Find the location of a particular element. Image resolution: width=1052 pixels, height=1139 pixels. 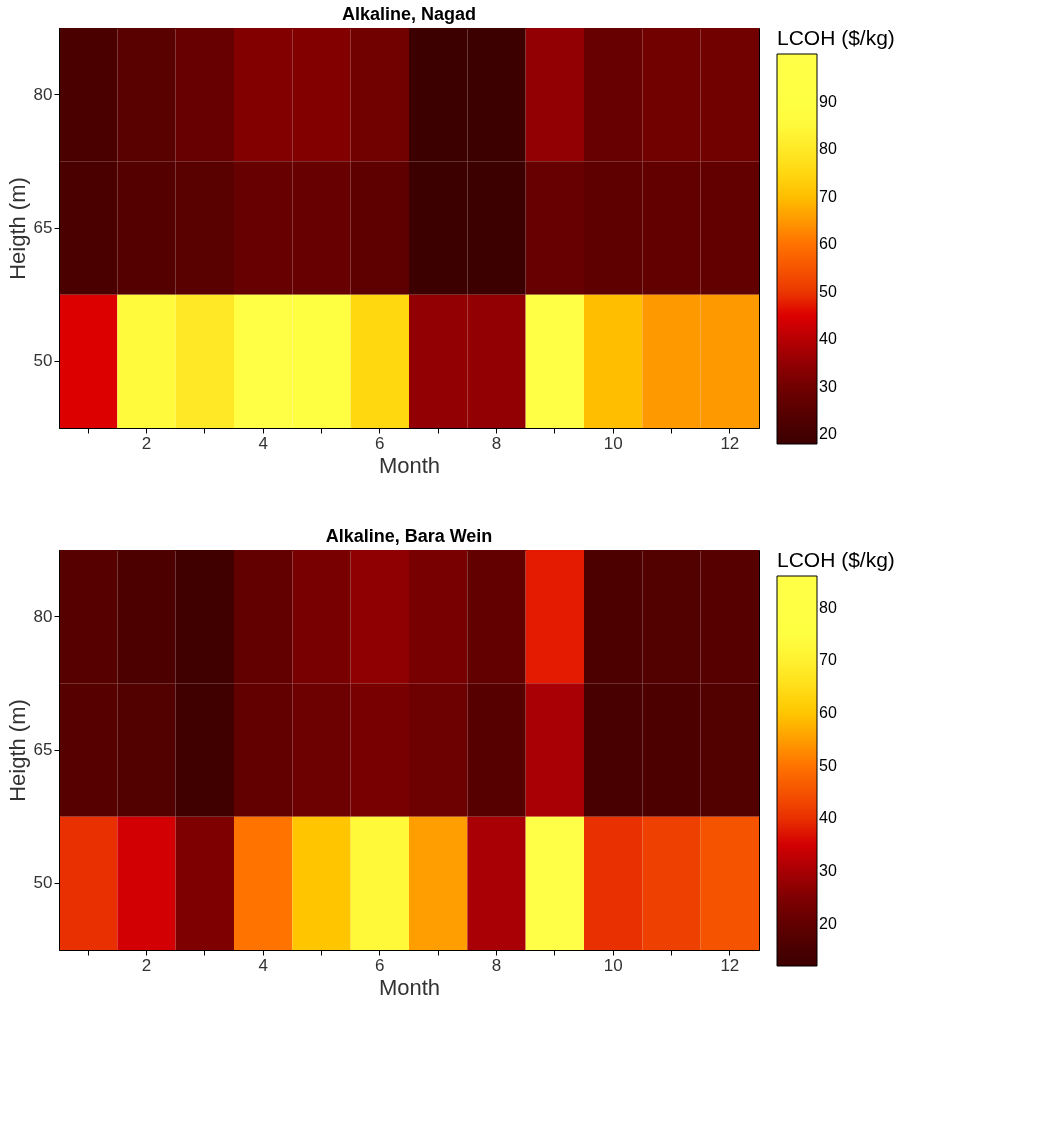

chart-title: Alkaline, Nagad is located at coordinates (409, 14).